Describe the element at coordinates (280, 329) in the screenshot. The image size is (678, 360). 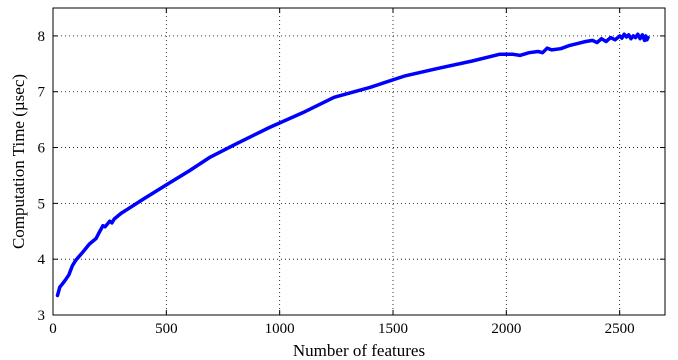
I see `x-tick-label: 1000` at that location.